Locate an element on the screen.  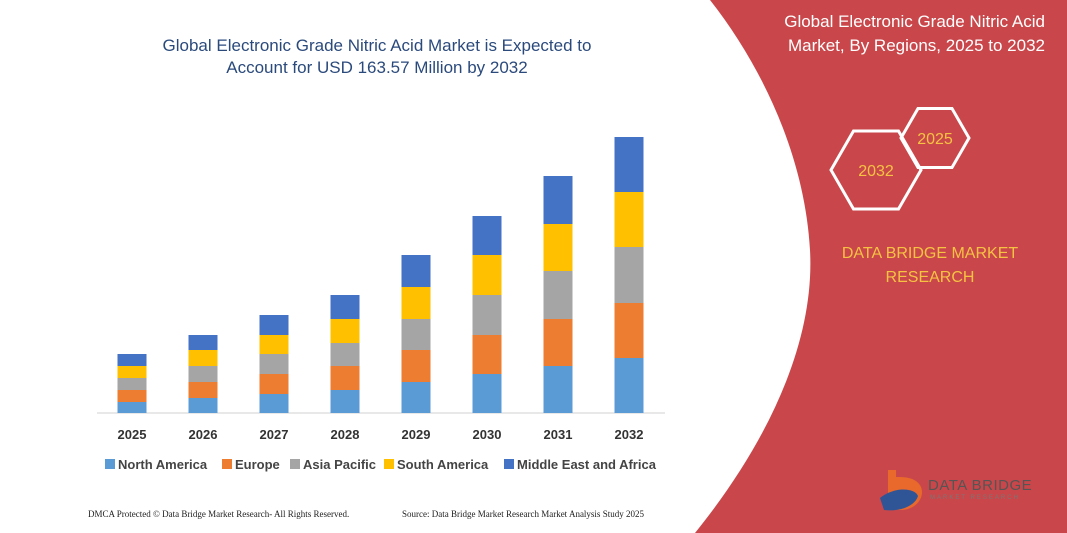
legend-label: North America is located at coordinates (163, 464).